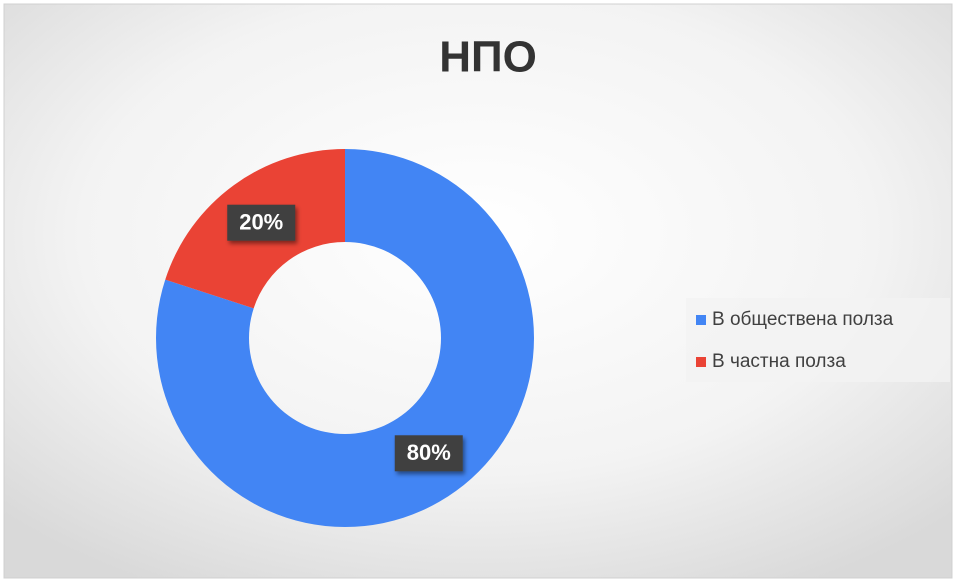 The image size is (957, 583). What do you see at coordinates (779, 361) in the screenshot?
I see `legend-label: В частна полза` at bounding box center [779, 361].